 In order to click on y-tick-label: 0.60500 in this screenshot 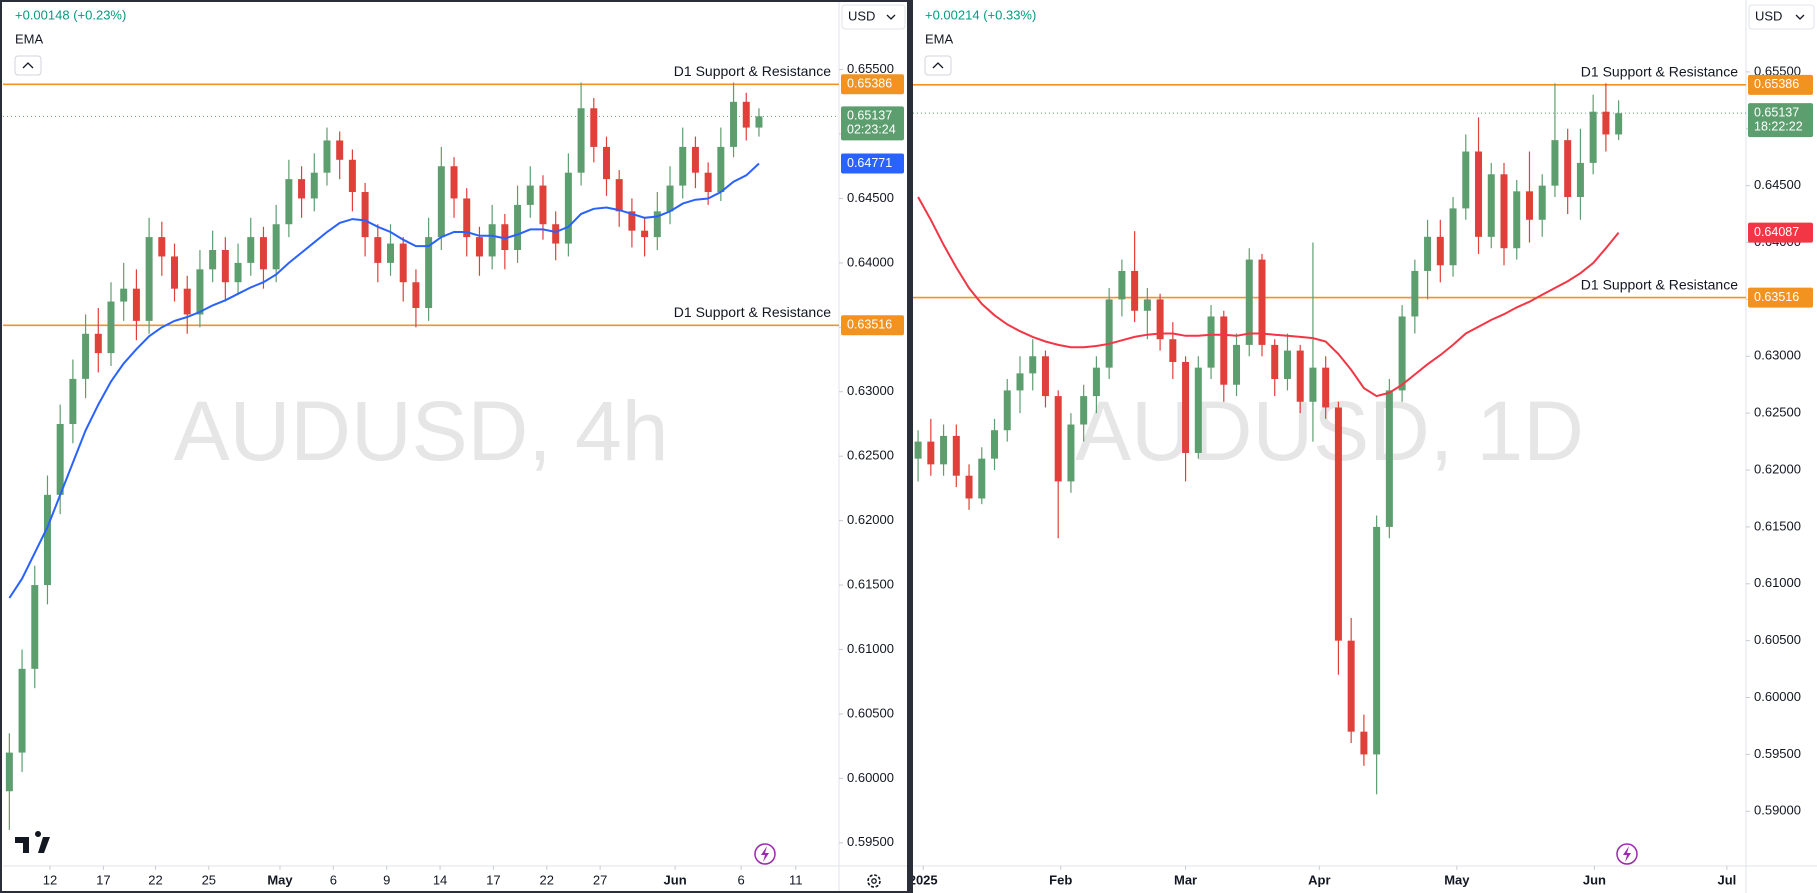, I will do `click(870, 712)`.